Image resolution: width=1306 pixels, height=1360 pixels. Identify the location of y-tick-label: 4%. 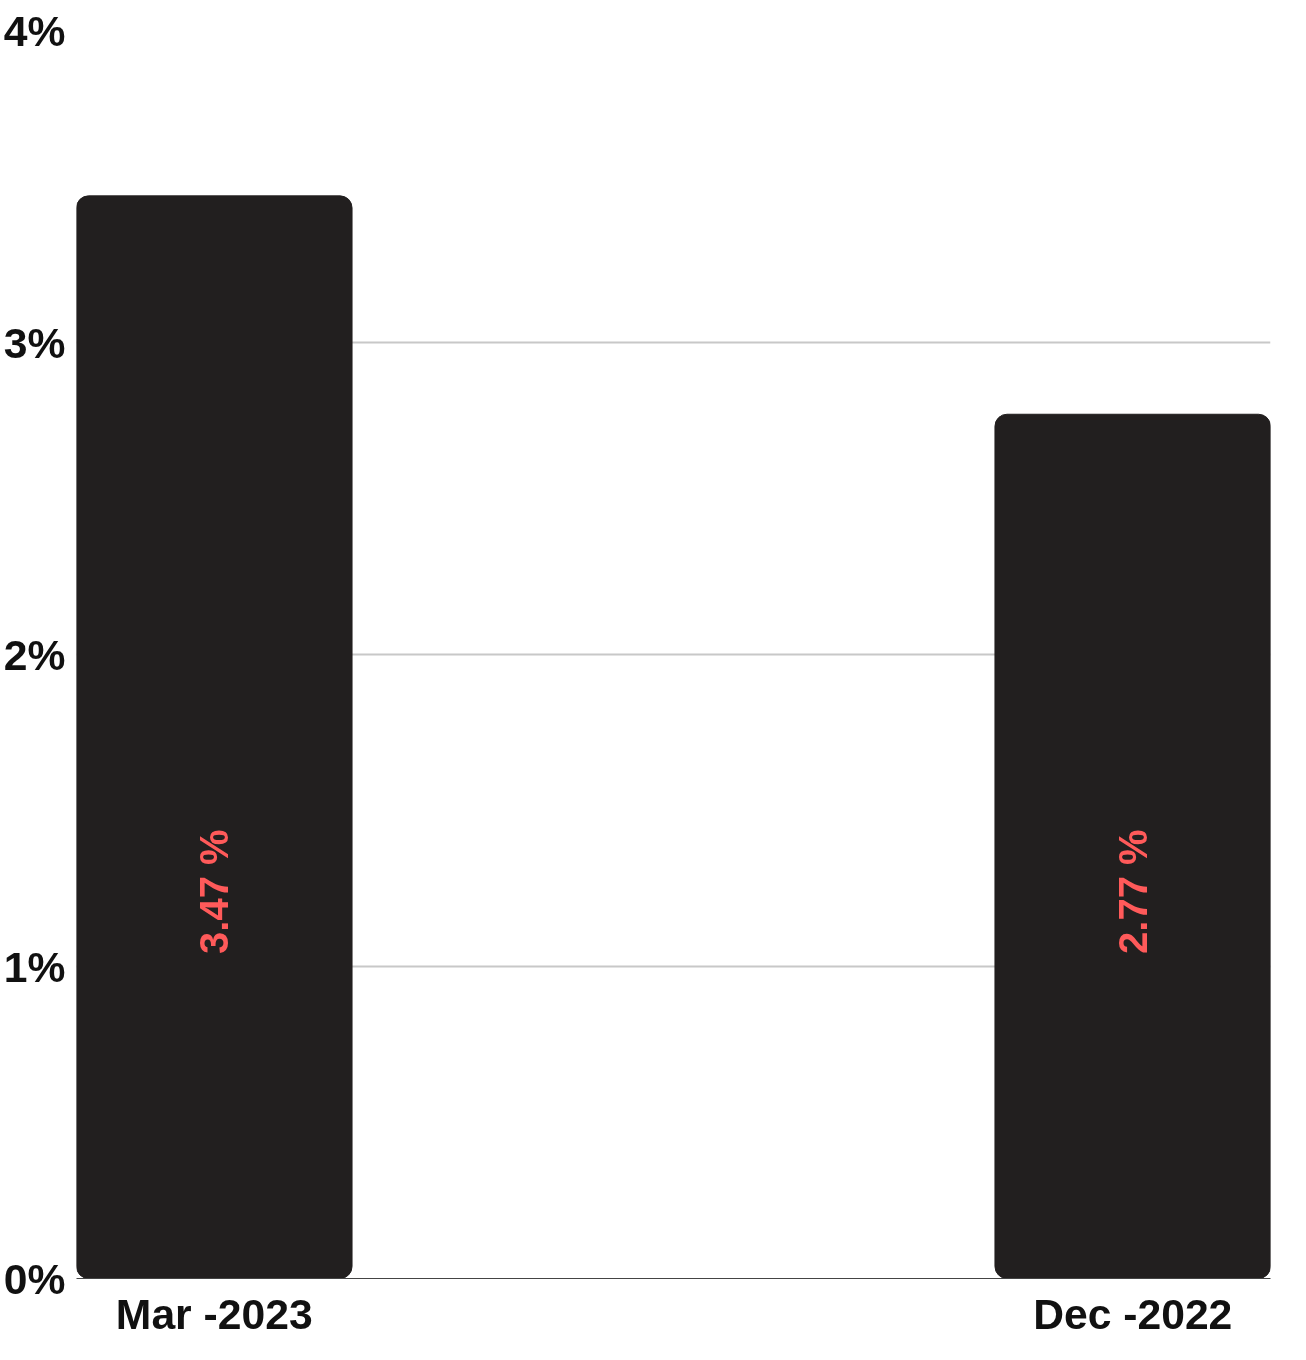
(34, 30).